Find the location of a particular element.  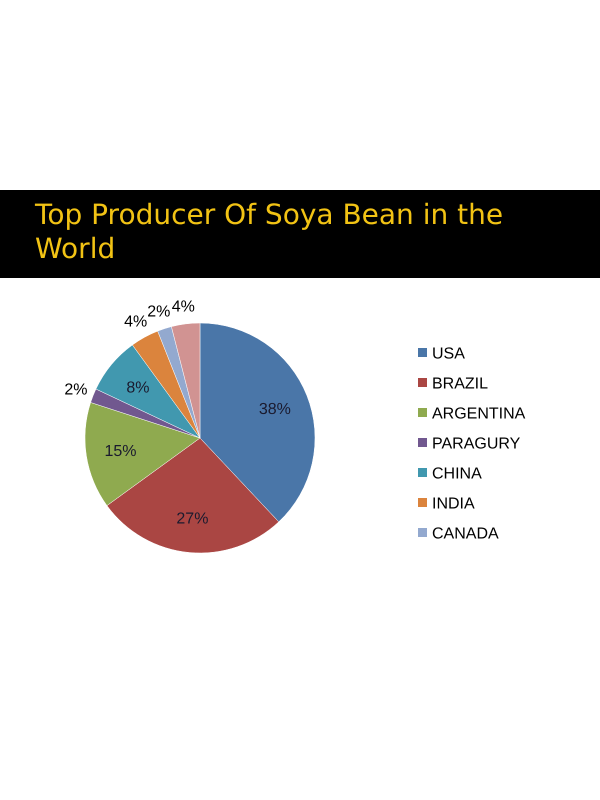

data-label: 8% is located at coordinates (138, 387).